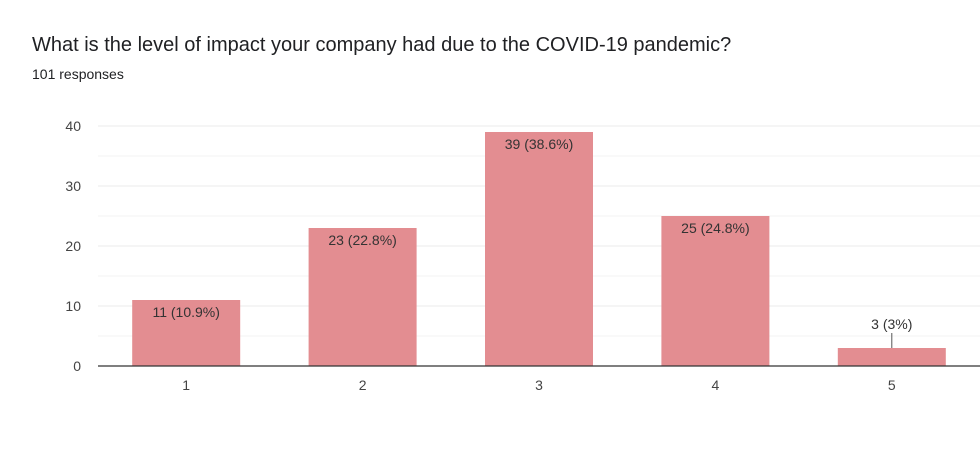  I want to click on x-tick-label: 2, so click(363, 385).